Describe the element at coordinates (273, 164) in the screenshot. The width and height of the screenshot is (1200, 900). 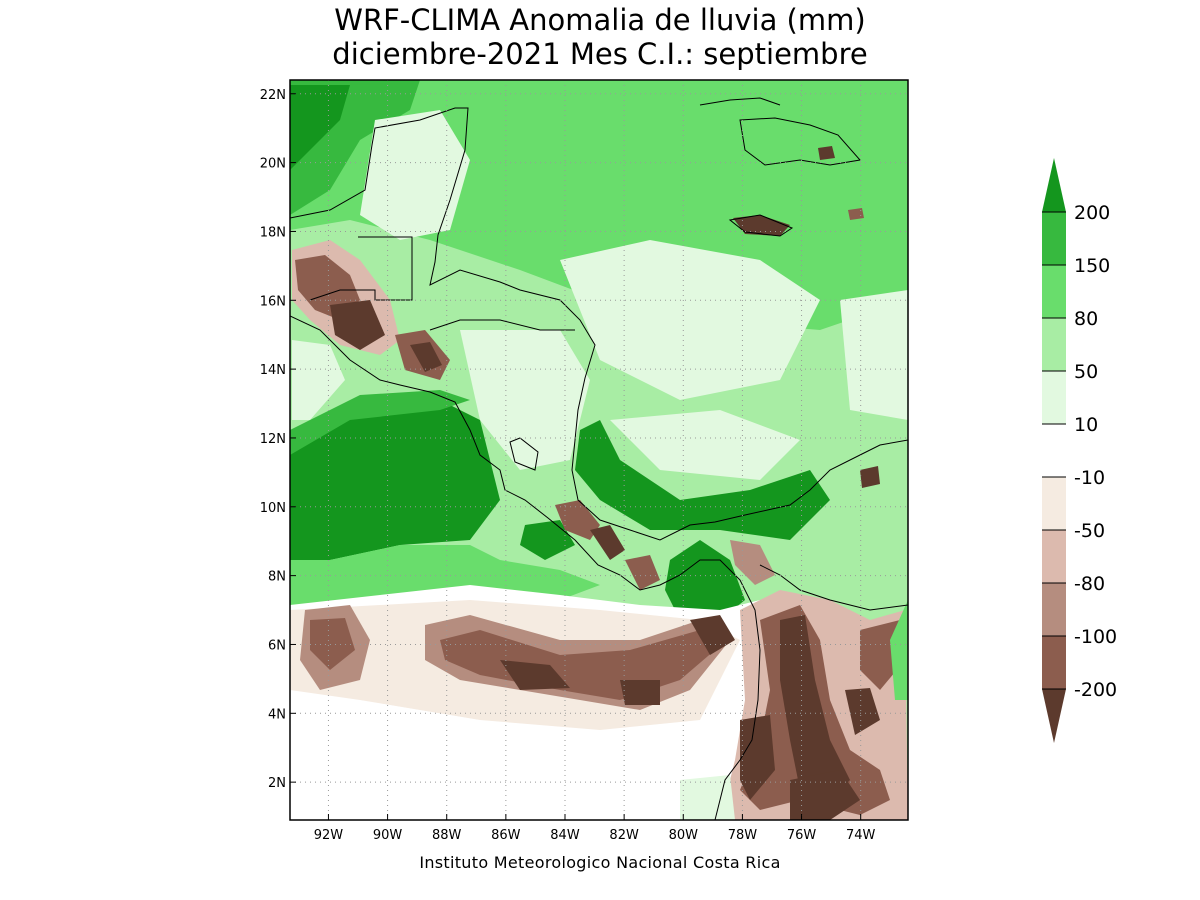
I see `lat-tick-label: 20N` at that location.